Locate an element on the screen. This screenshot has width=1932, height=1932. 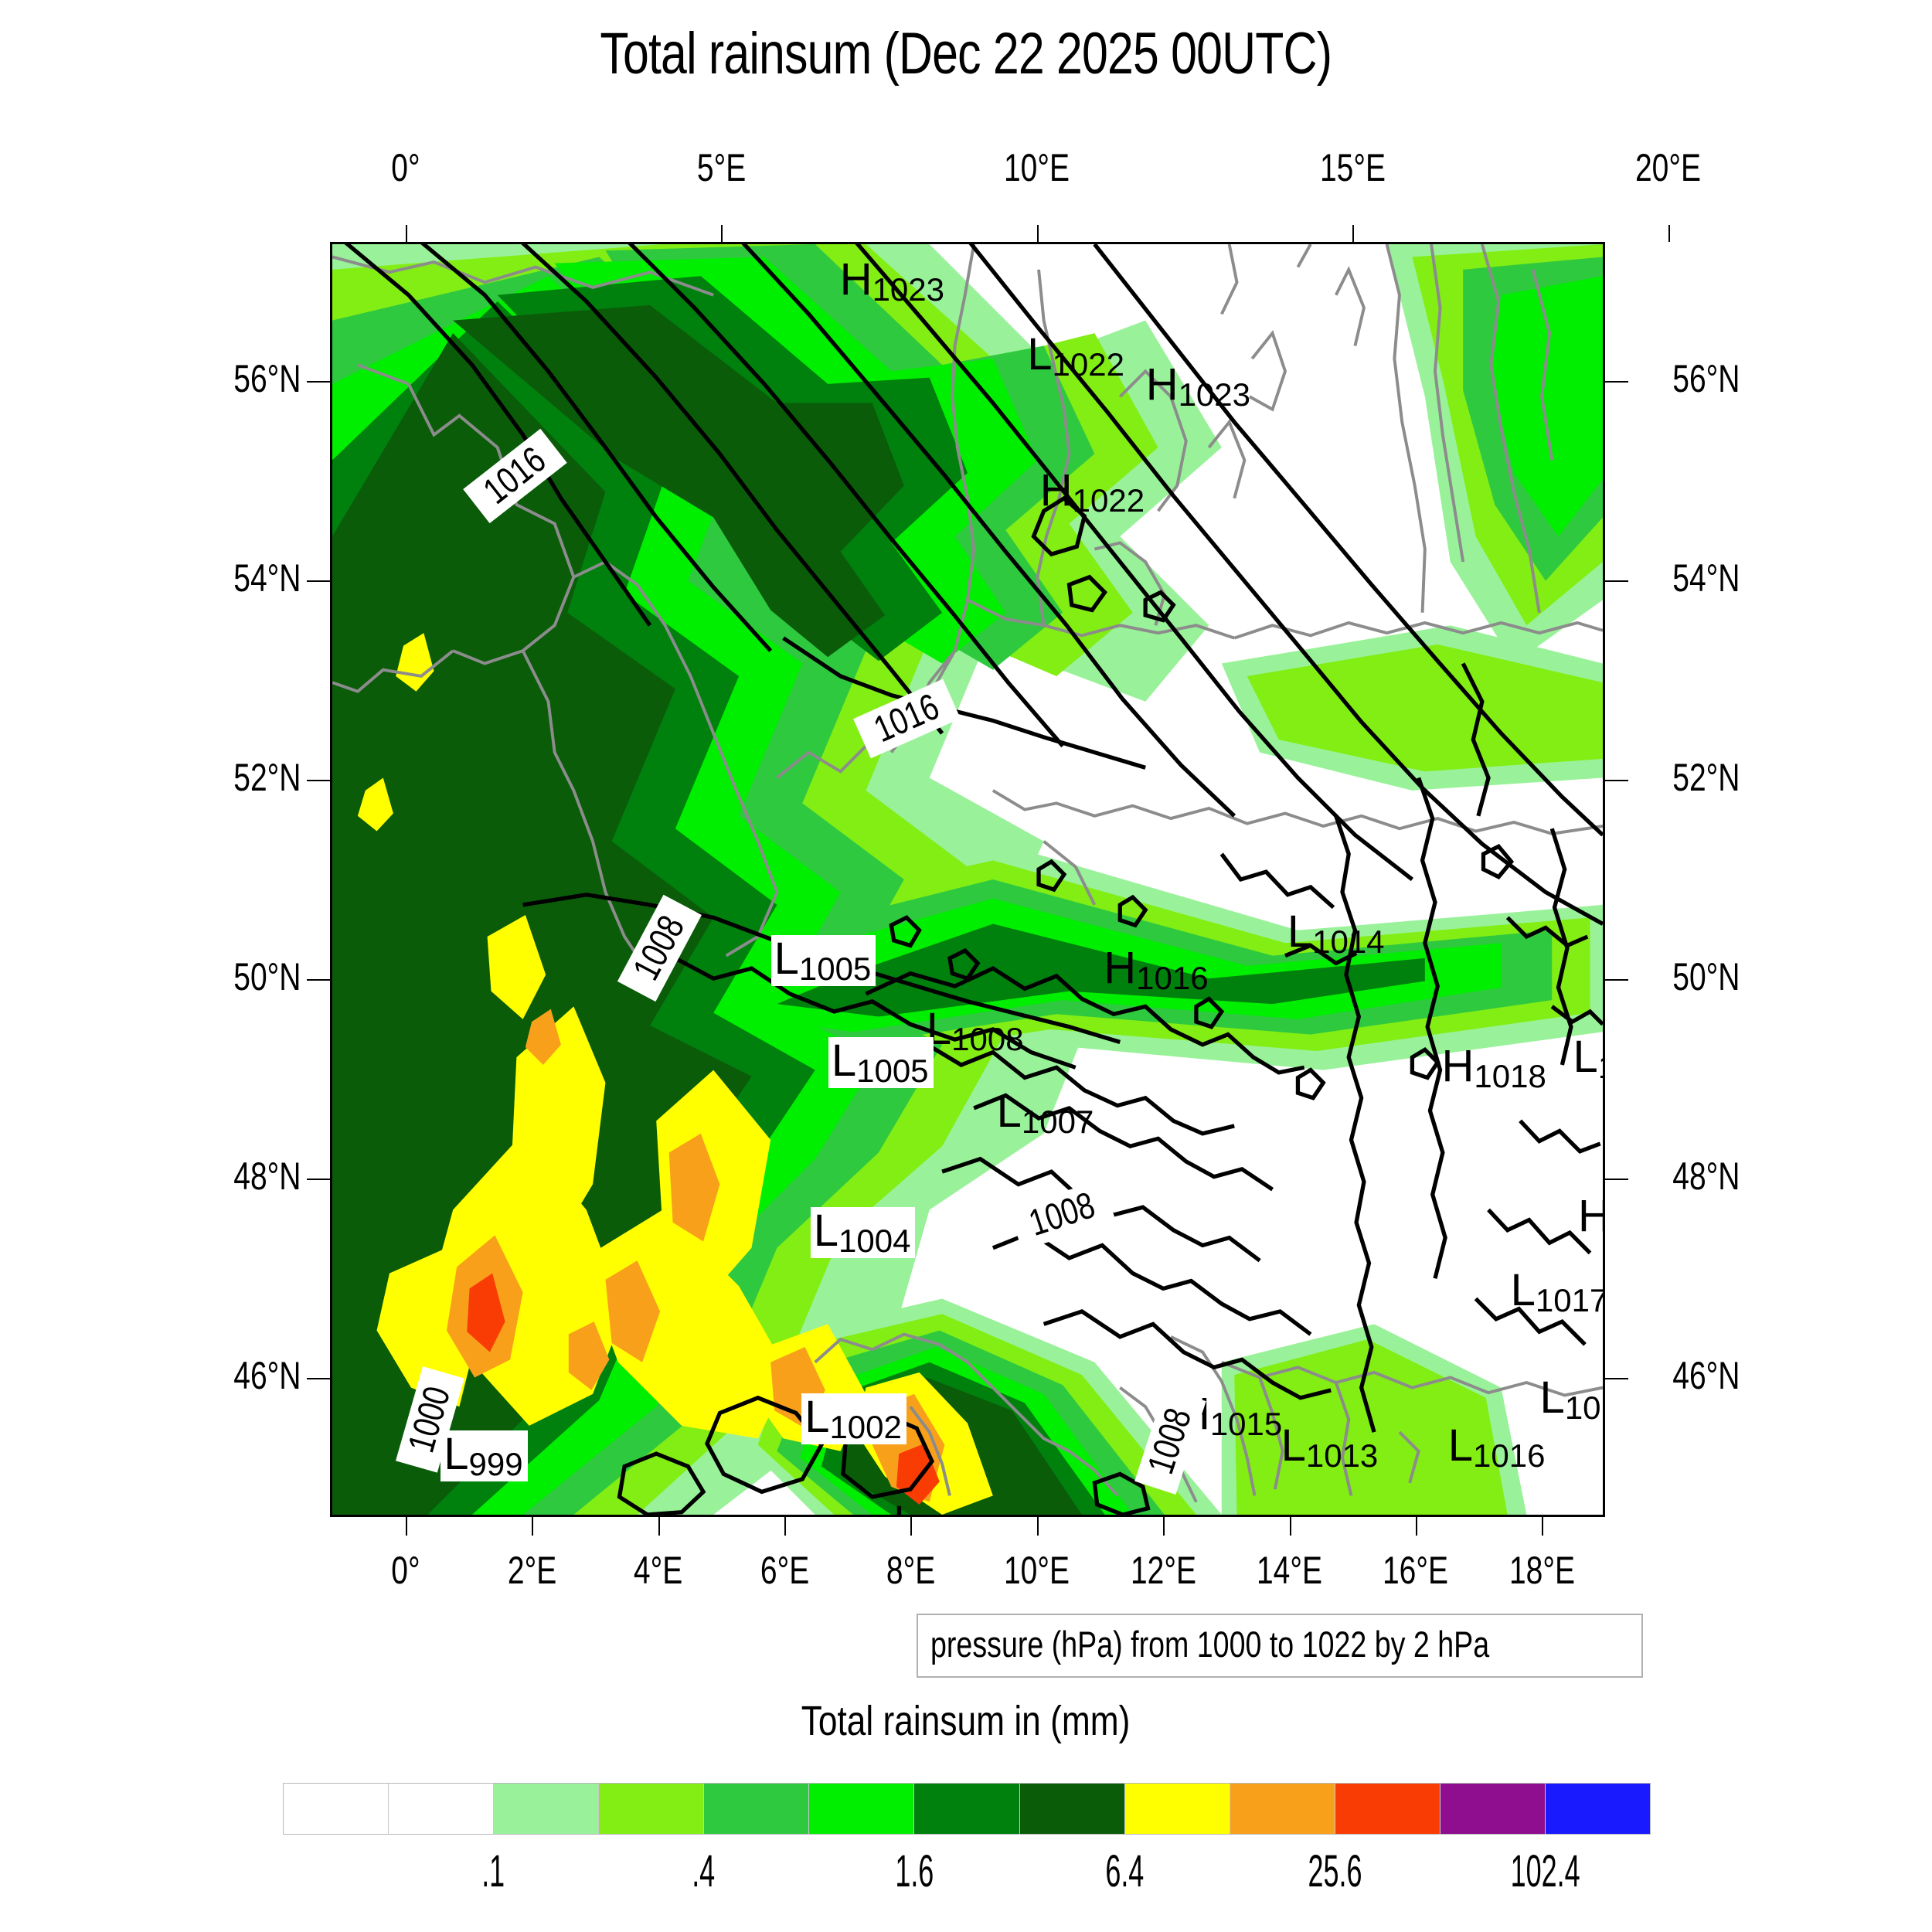
page-title: Total rainsum (Dec 22 2025 00UTC) is located at coordinates (966, 54).